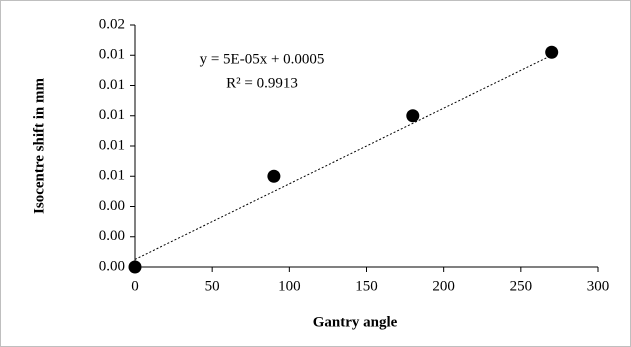  I want to click on trend-r2: R² = 0.9913, so click(262, 83).